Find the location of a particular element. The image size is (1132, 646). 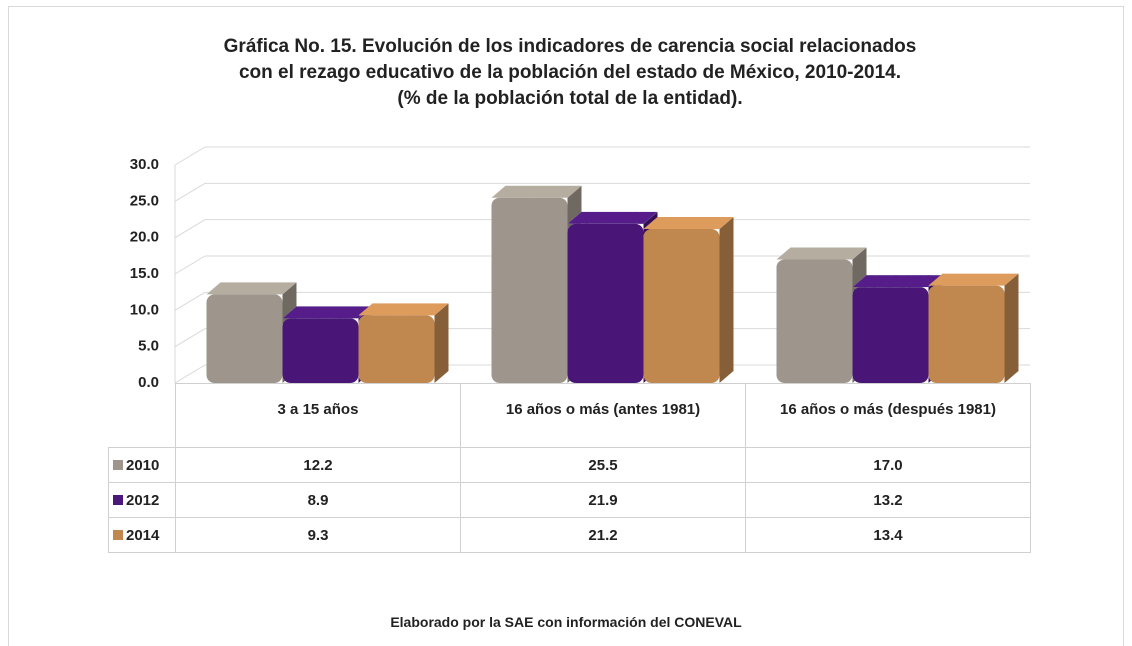

y-tick-label: 20.0 is located at coordinates (144, 237).